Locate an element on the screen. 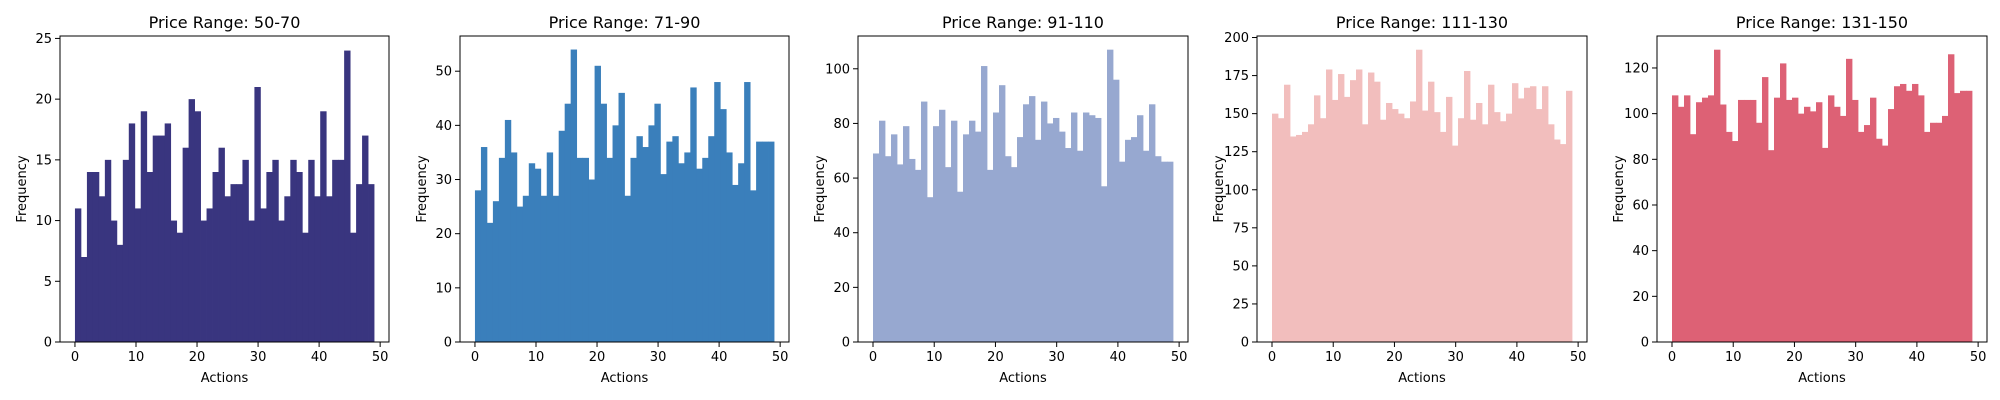  x-tick-label: 0 is located at coordinates (1272, 357).